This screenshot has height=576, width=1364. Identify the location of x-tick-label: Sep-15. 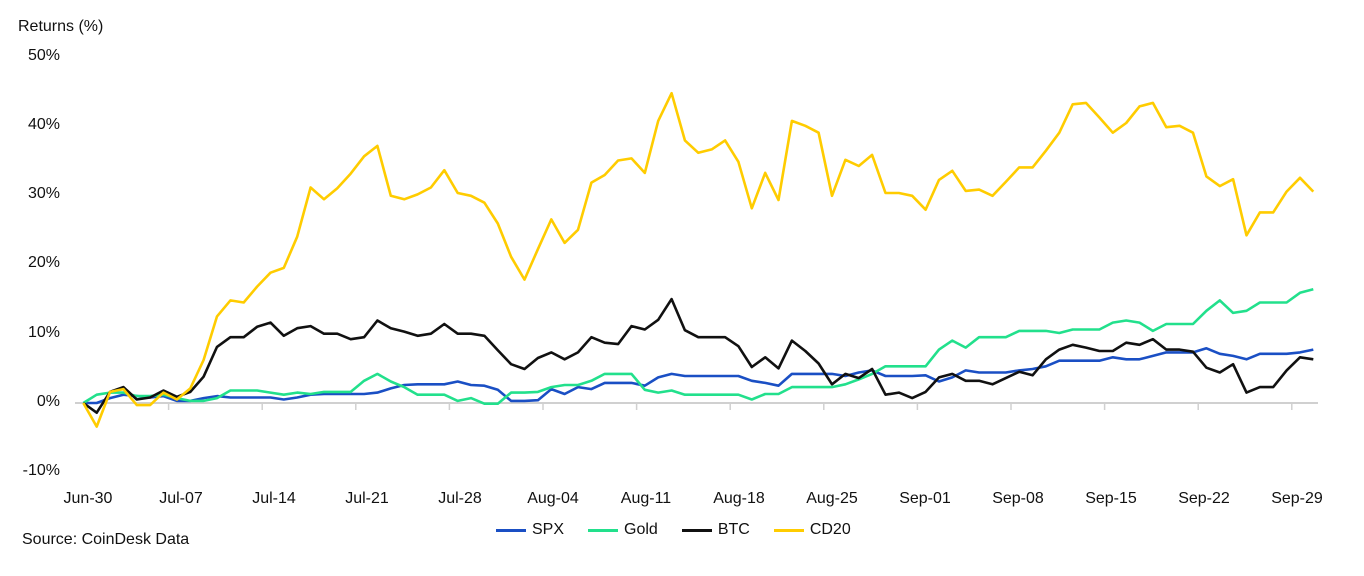
(1111, 498).